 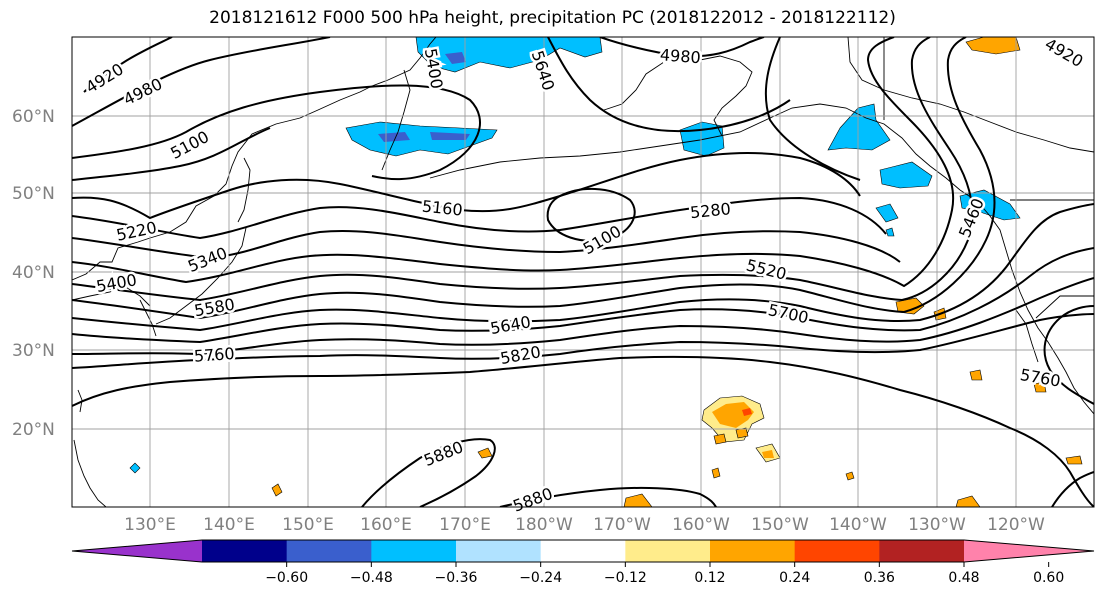 I want to click on lat-label: 30°N, so click(x=33, y=351).